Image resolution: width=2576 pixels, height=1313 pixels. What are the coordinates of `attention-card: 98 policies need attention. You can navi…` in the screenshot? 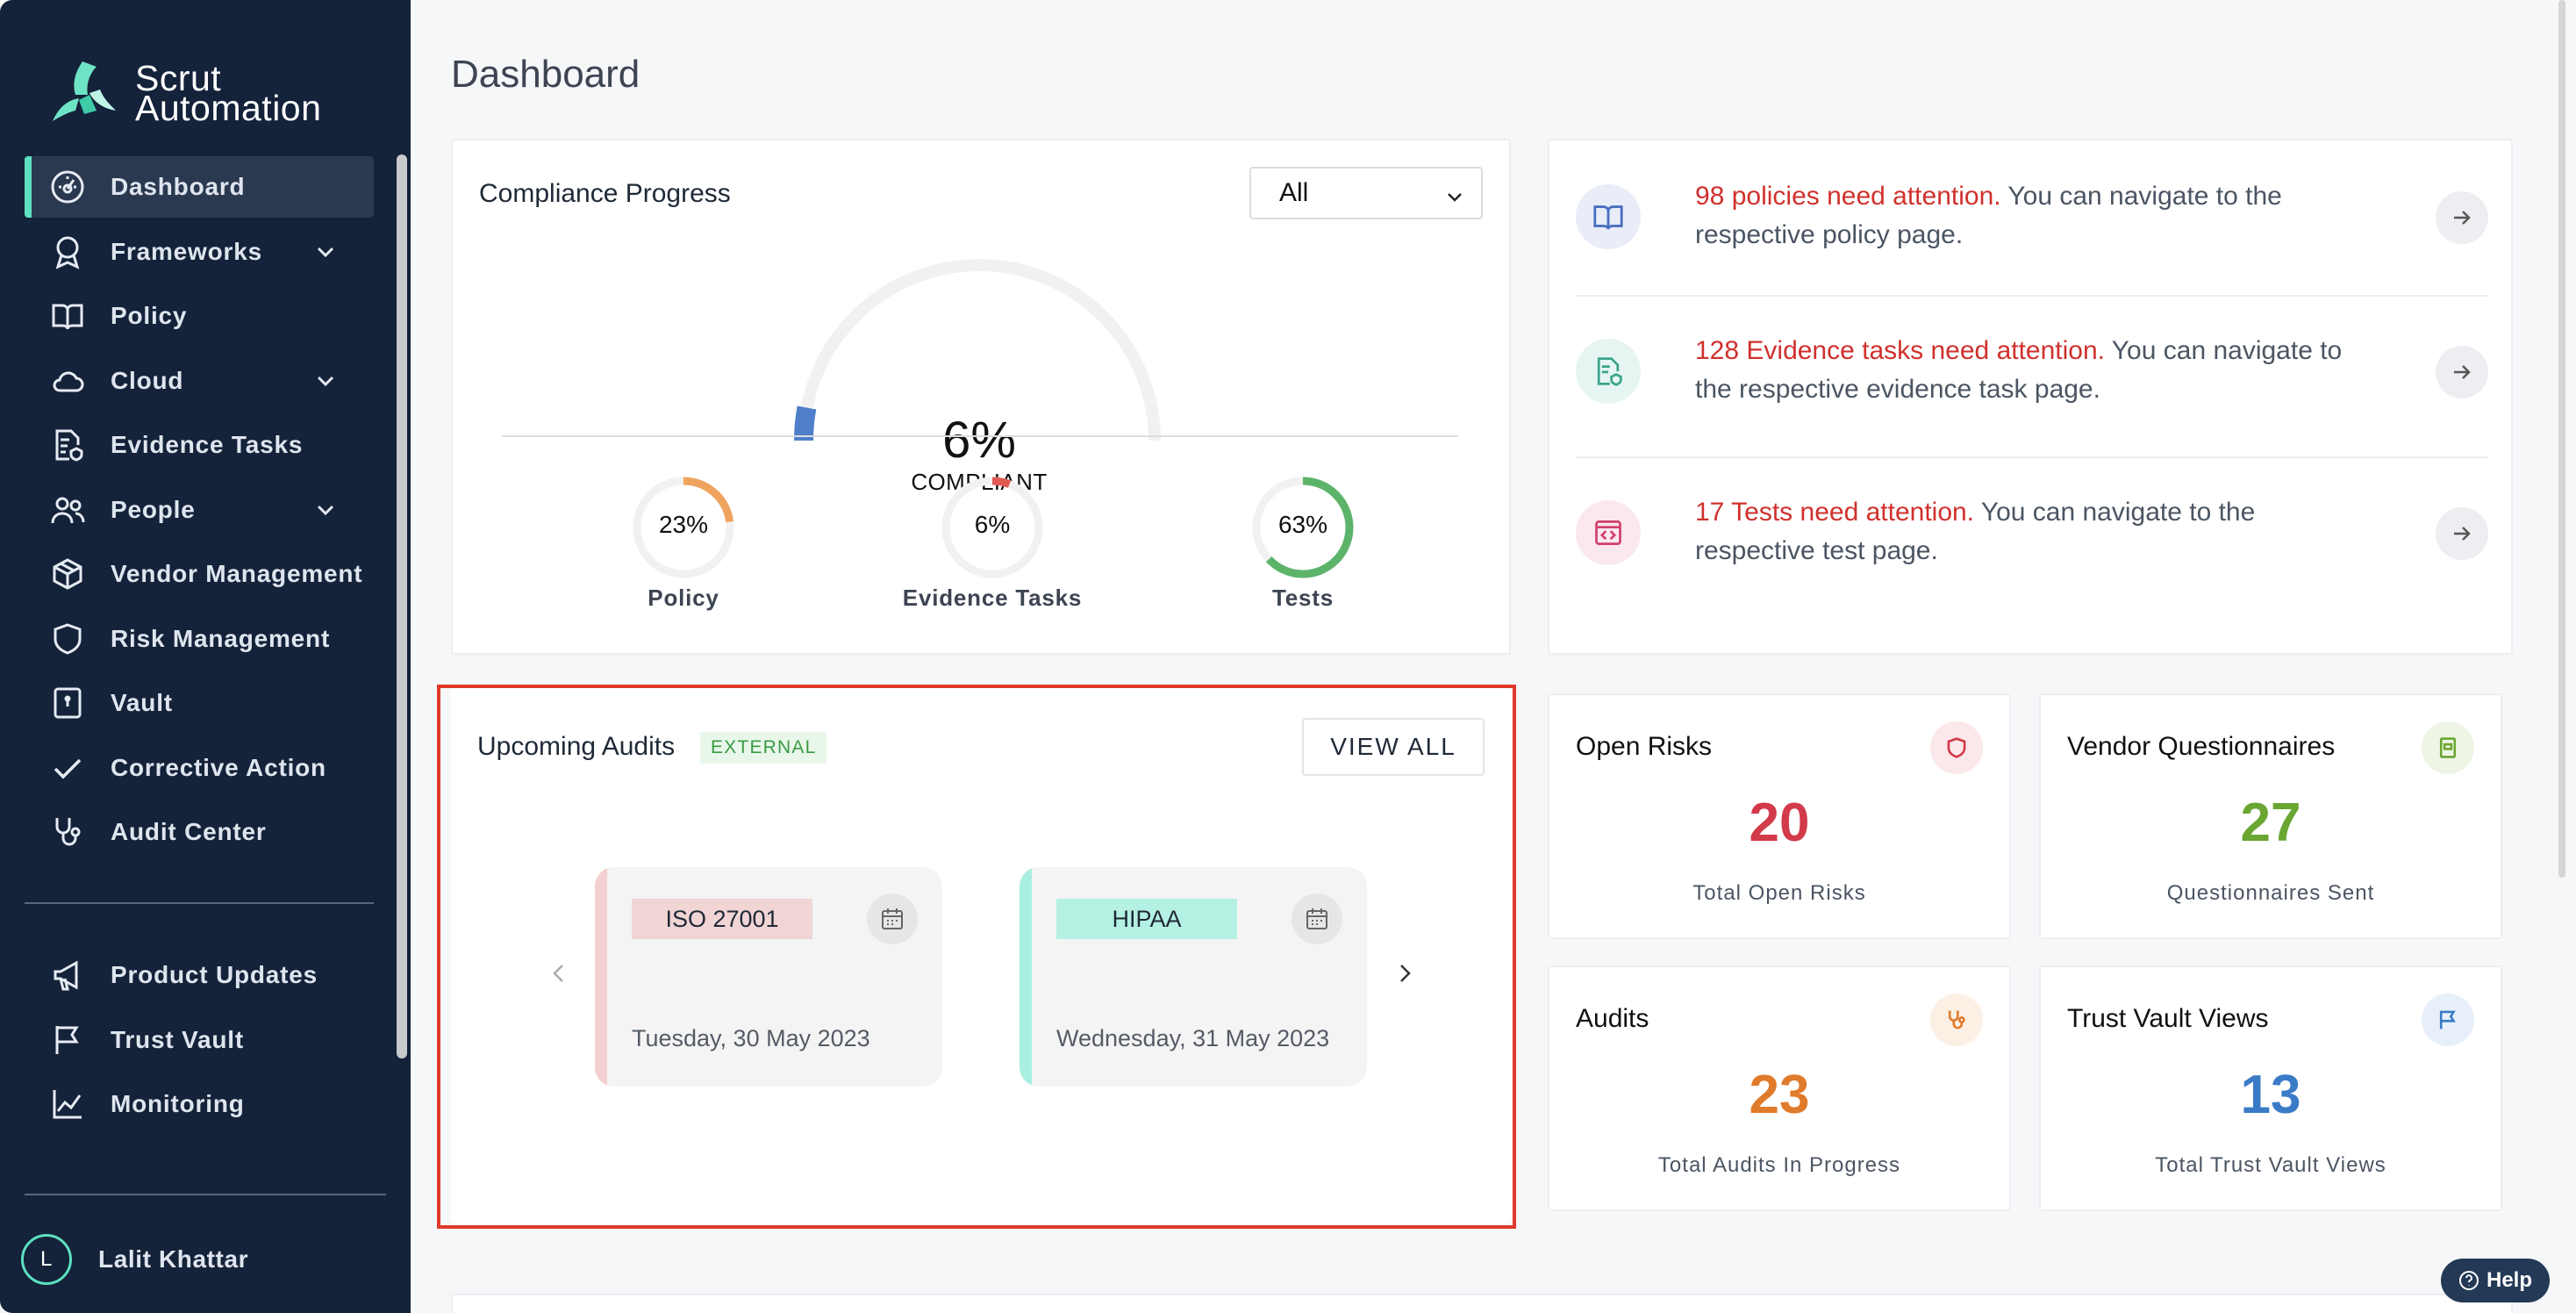 It's located at (2030, 397).